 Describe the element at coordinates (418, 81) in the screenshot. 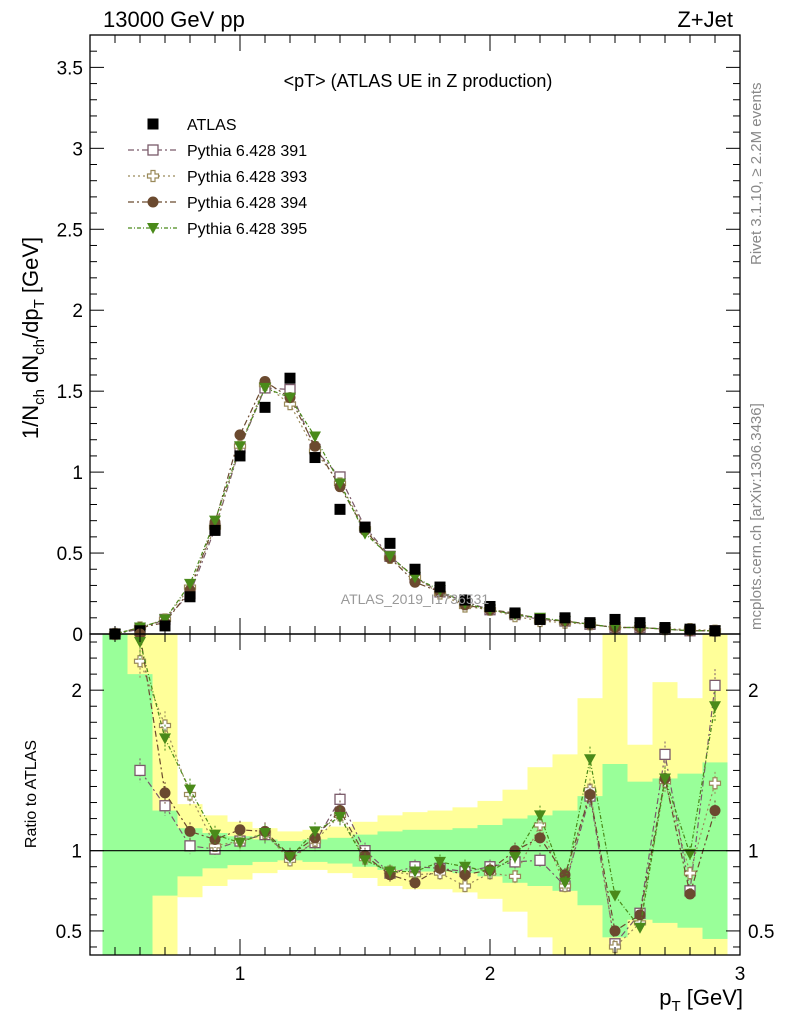

I see `plot-title: <pT> (ATLAS UE in Z production)` at that location.